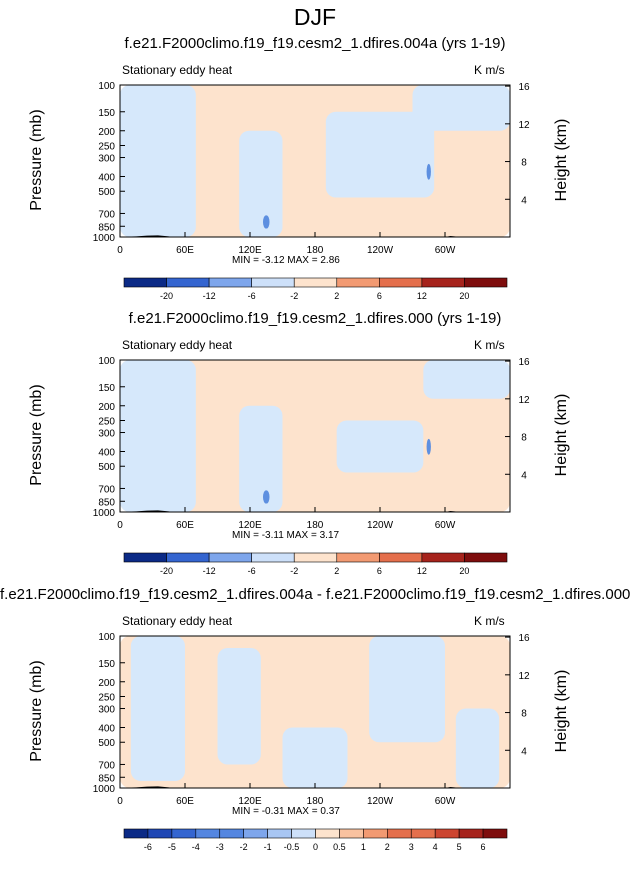 Image resolution: width=630 pixels, height=869 pixels. What do you see at coordinates (120, 801) in the screenshot?
I see `x-tick-label: 0` at bounding box center [120, 801].